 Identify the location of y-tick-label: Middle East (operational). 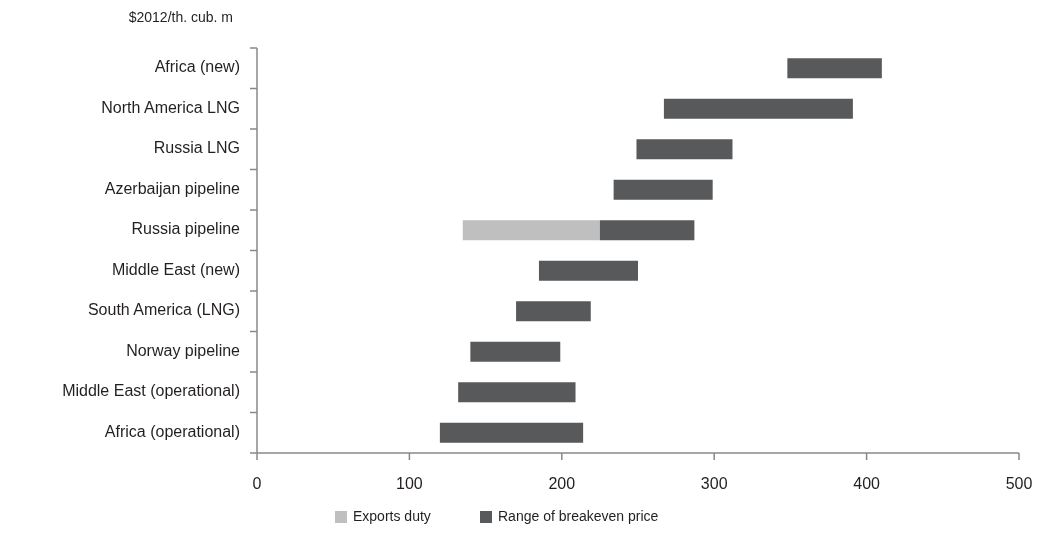
(151, 391).